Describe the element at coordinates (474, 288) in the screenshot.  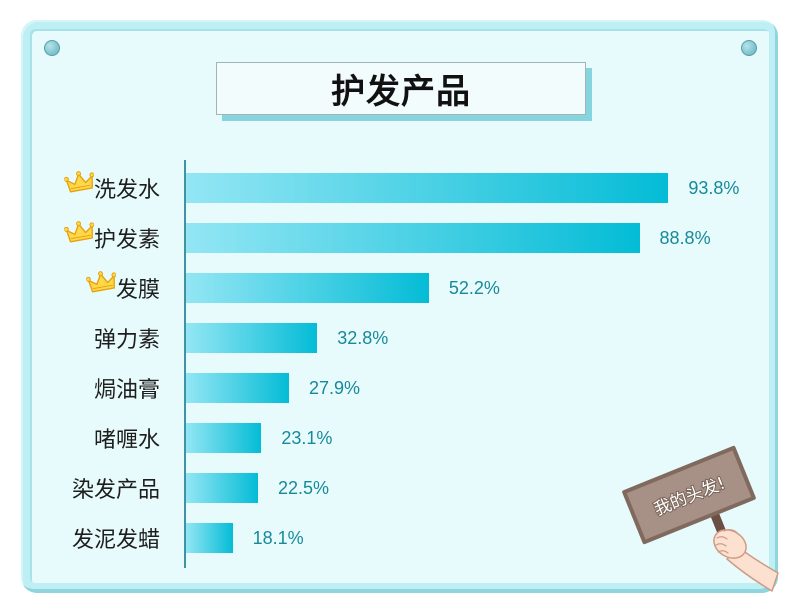
I see `value-label: 52.2%` at that location.